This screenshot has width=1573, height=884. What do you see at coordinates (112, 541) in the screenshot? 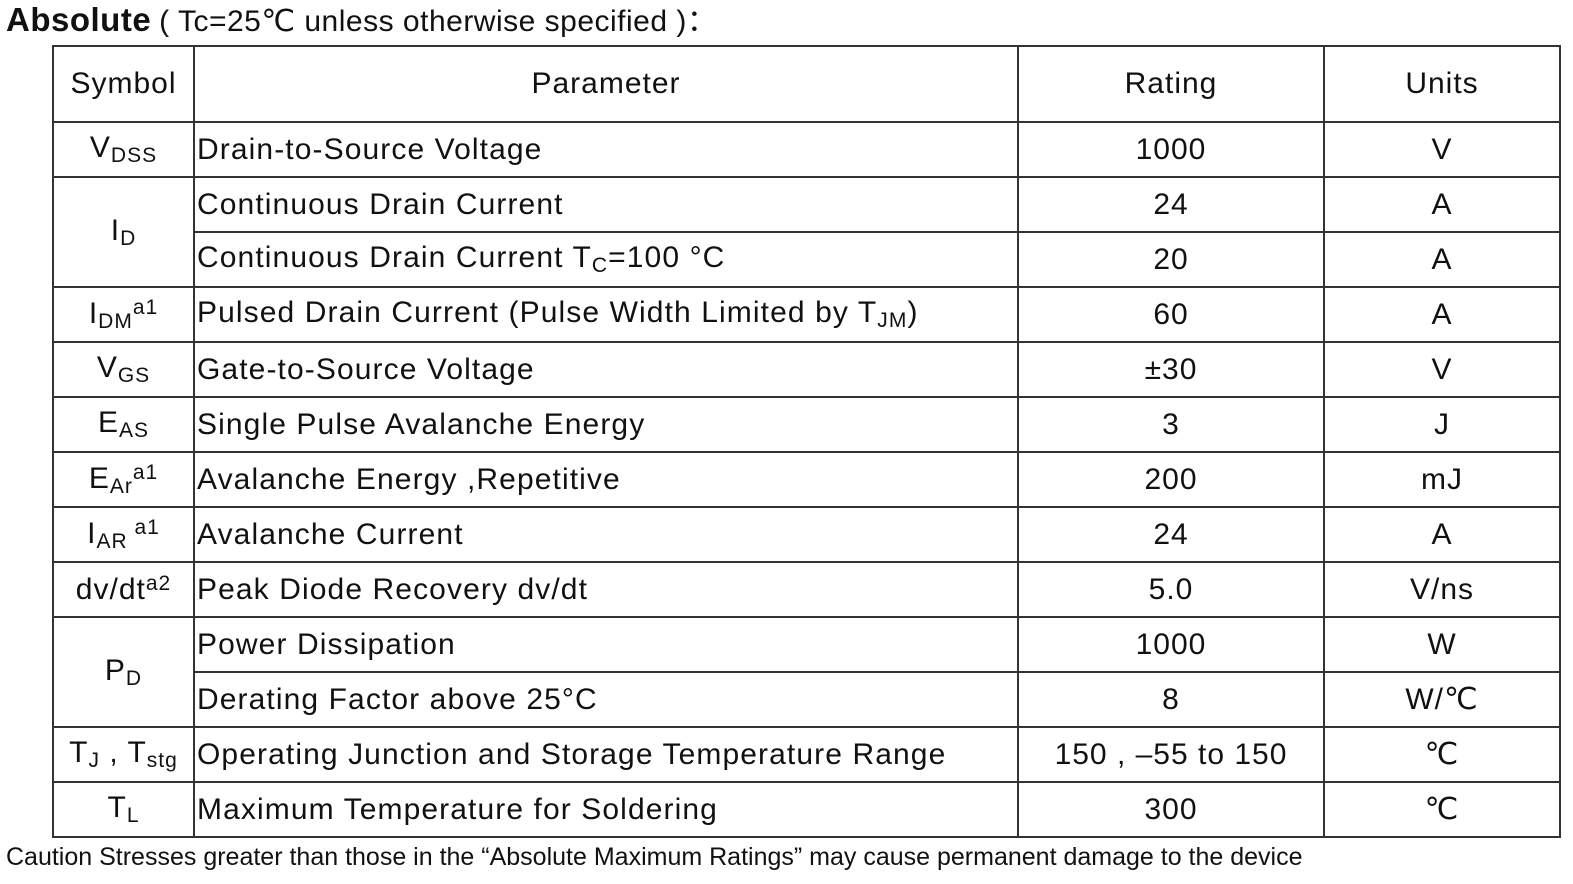
I see `text-run: AR` at bounding box center [112, 541].